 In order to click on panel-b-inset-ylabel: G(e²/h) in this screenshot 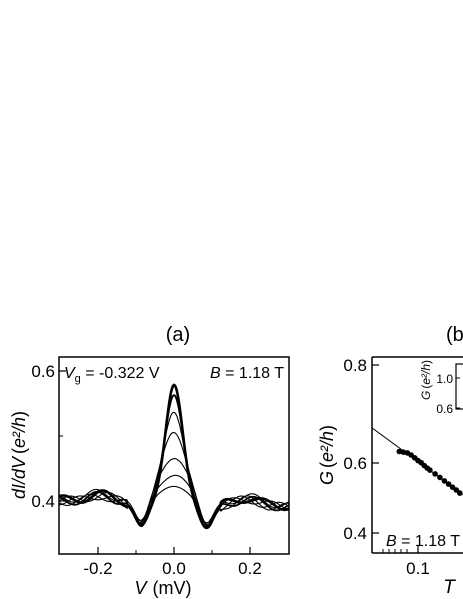, I will do `click(426, 380)`.